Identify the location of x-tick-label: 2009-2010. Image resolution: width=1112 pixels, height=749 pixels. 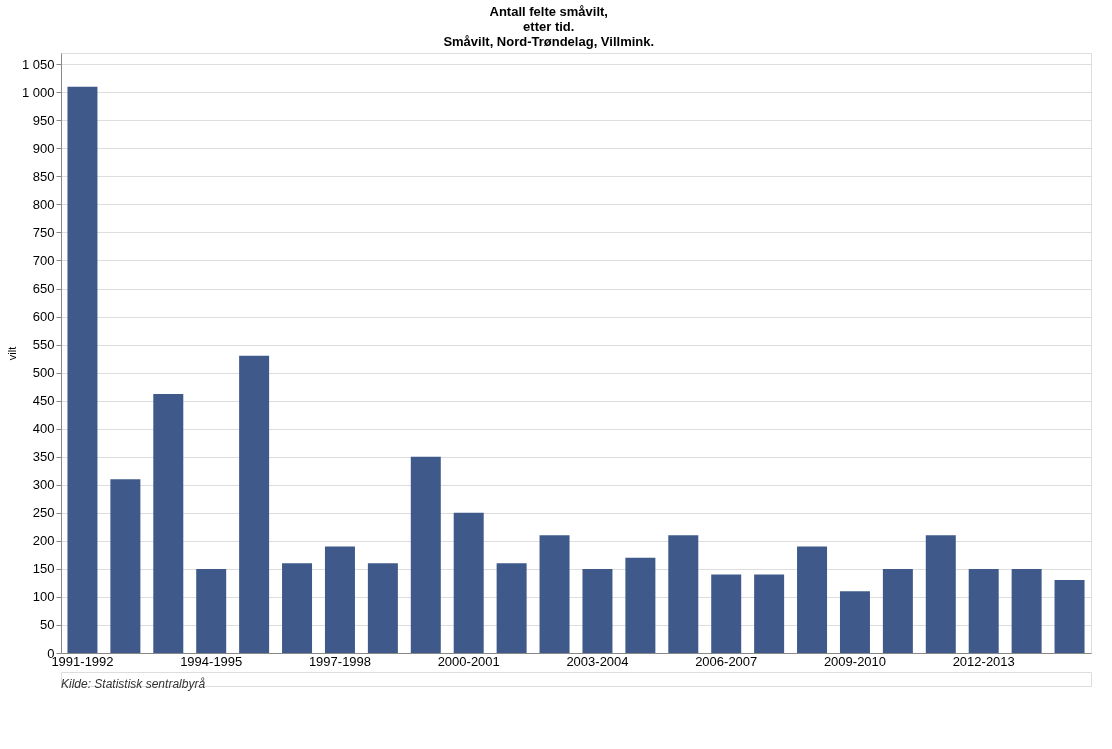
(855, 661).